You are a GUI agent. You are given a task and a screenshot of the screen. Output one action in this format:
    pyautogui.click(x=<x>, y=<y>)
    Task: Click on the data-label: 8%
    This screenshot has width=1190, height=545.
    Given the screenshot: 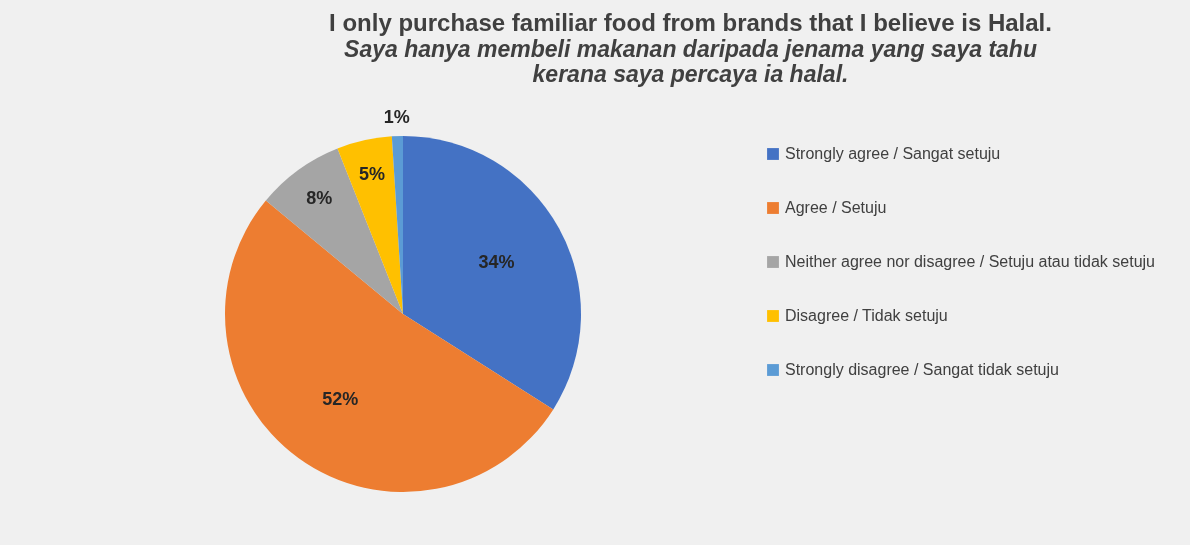 What is the action you would take?
    pyautogui.click(x=319, y=197)
    